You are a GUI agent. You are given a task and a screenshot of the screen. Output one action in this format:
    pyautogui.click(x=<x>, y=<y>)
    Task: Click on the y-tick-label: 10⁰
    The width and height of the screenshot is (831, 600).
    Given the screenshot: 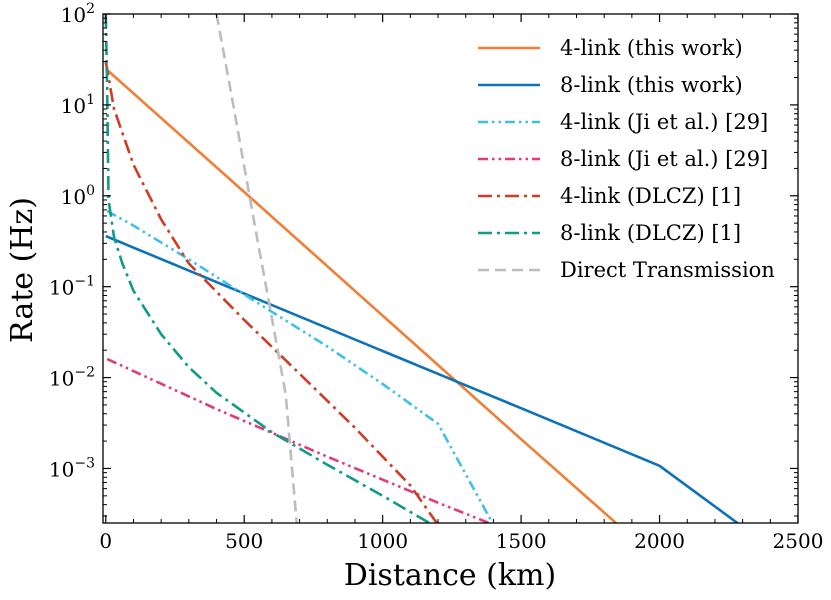 What is the action you would take?
    pyautogui.click(x=78, y=196)
    